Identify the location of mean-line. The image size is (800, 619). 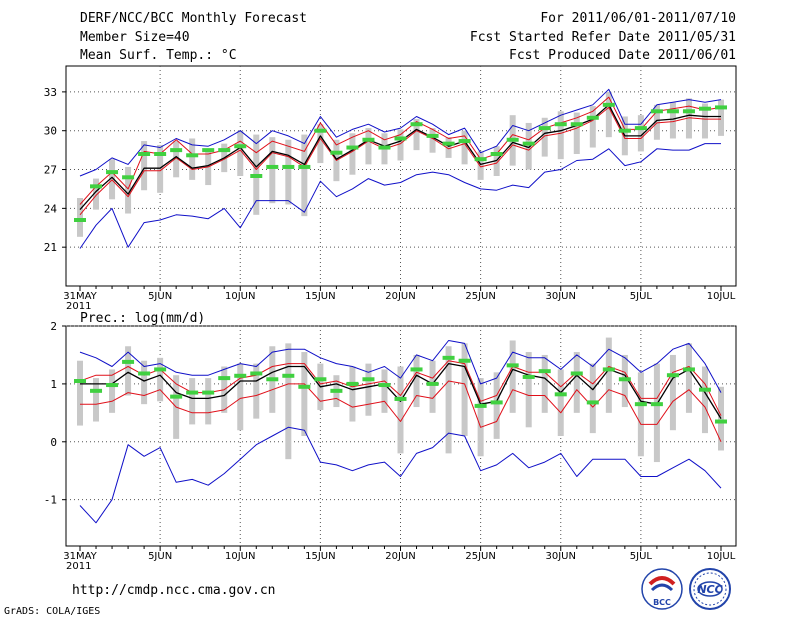
(400, 157).